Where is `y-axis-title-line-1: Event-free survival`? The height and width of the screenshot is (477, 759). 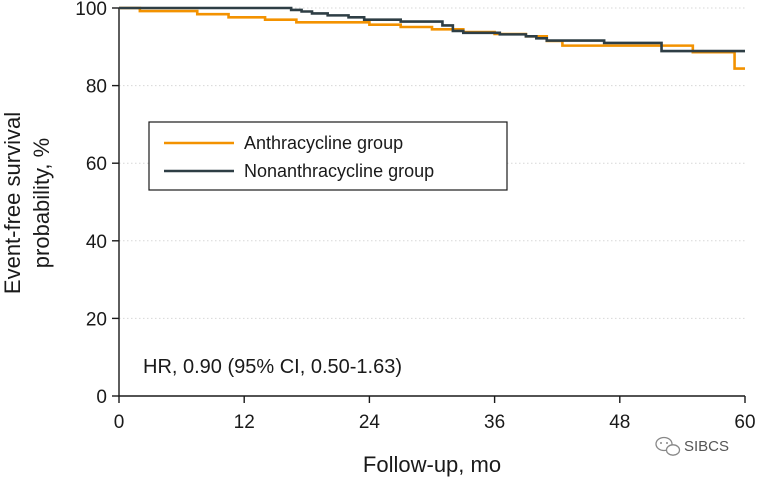
y-axis-title-line-1: Event-free survival is located at coordinates (12, 203).